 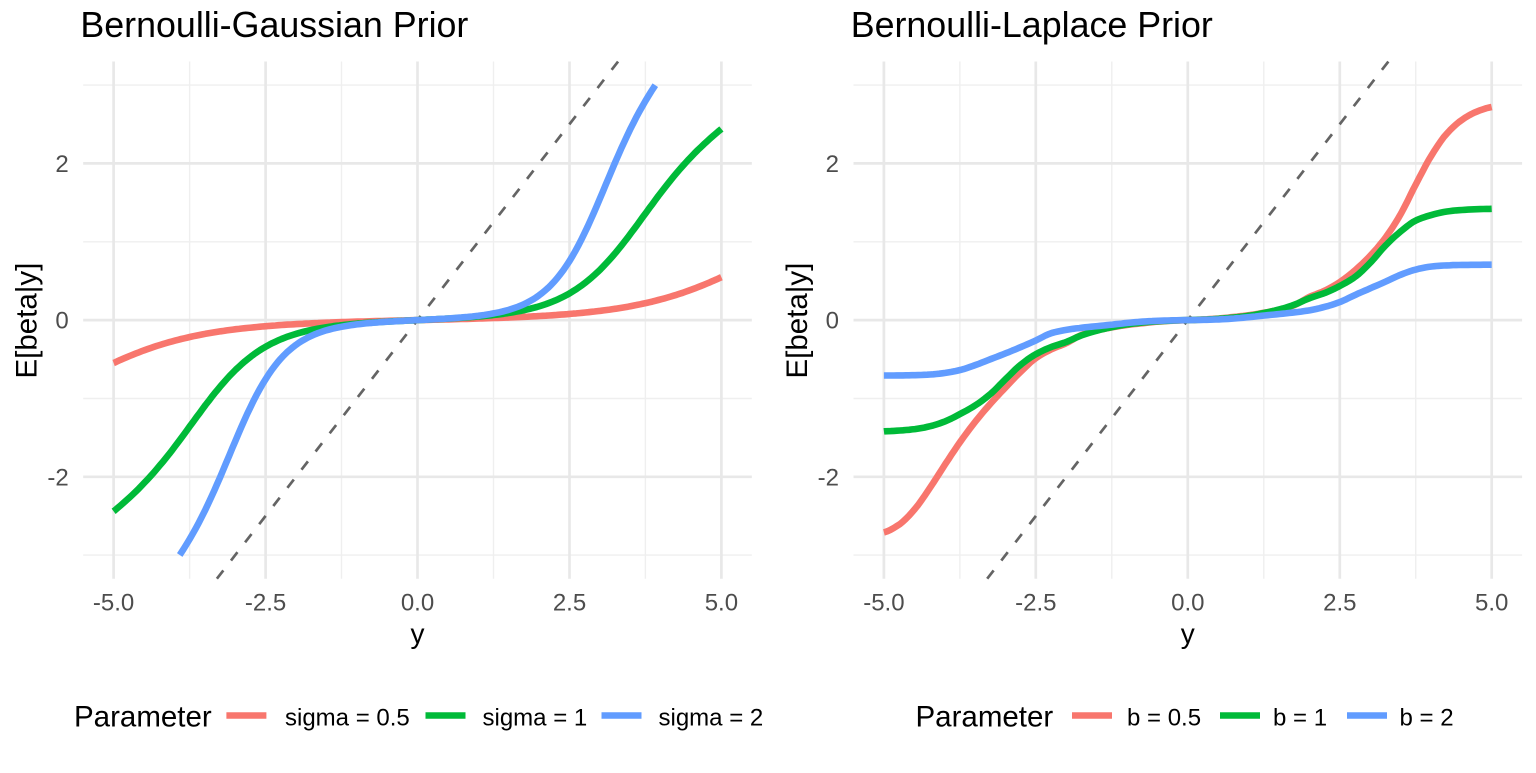 What do you see at coordinates (1032, 25) in the screenshot?
I see `svg-text: Bernoulli-Laplace Prior` at bounding box center [1032, 25].